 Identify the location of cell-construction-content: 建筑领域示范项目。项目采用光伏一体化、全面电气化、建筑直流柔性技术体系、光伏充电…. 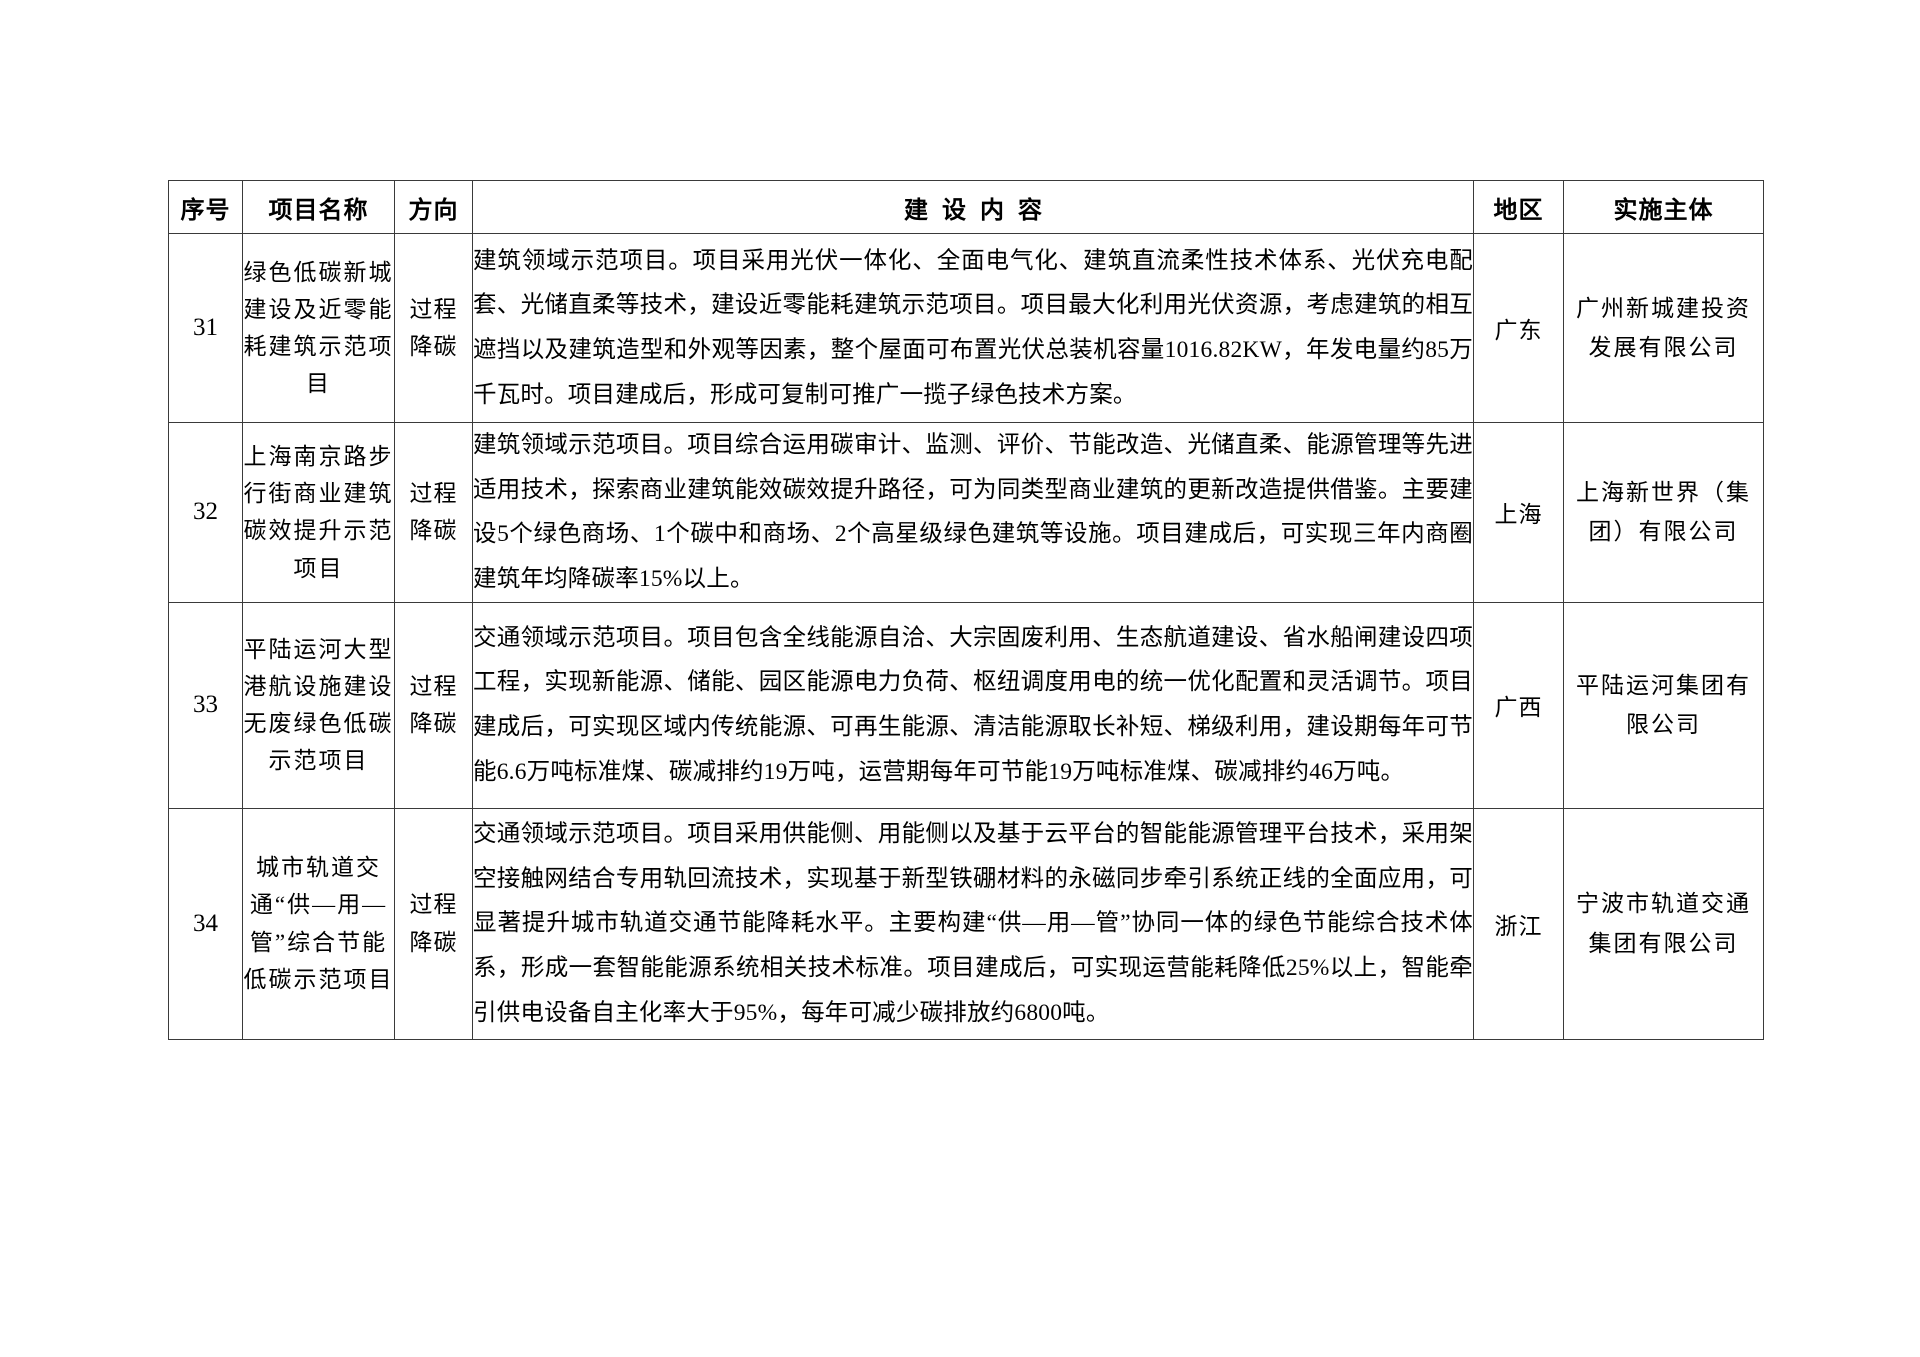
(973, 328).